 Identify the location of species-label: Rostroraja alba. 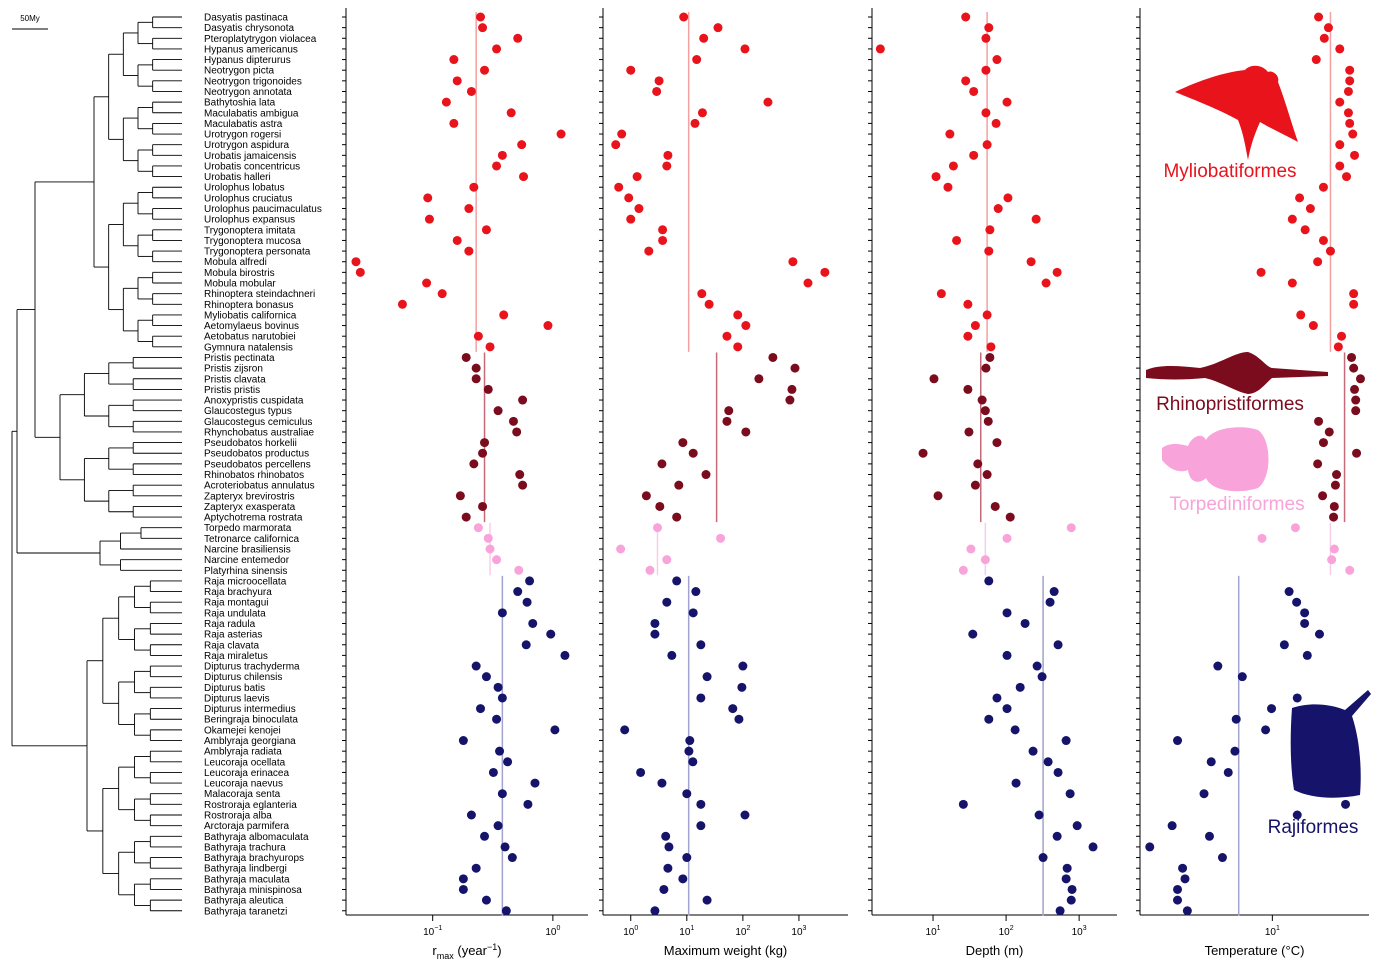
(238, 816).